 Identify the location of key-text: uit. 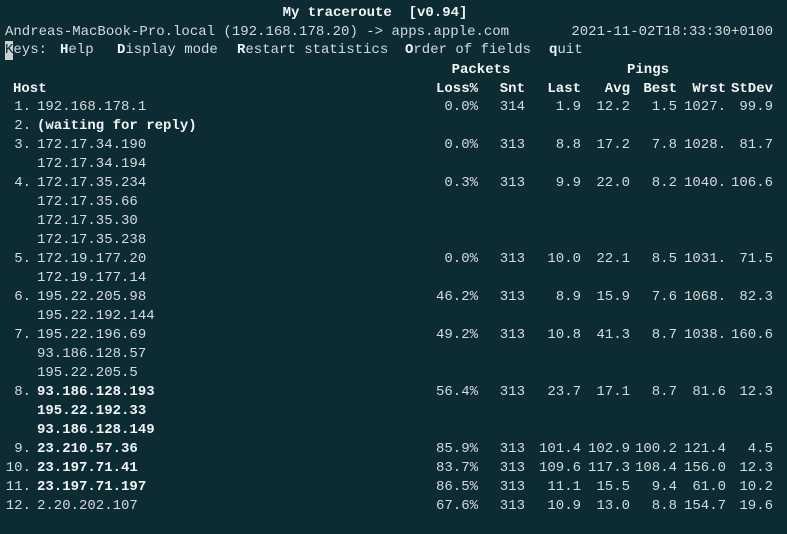
(570, 50).